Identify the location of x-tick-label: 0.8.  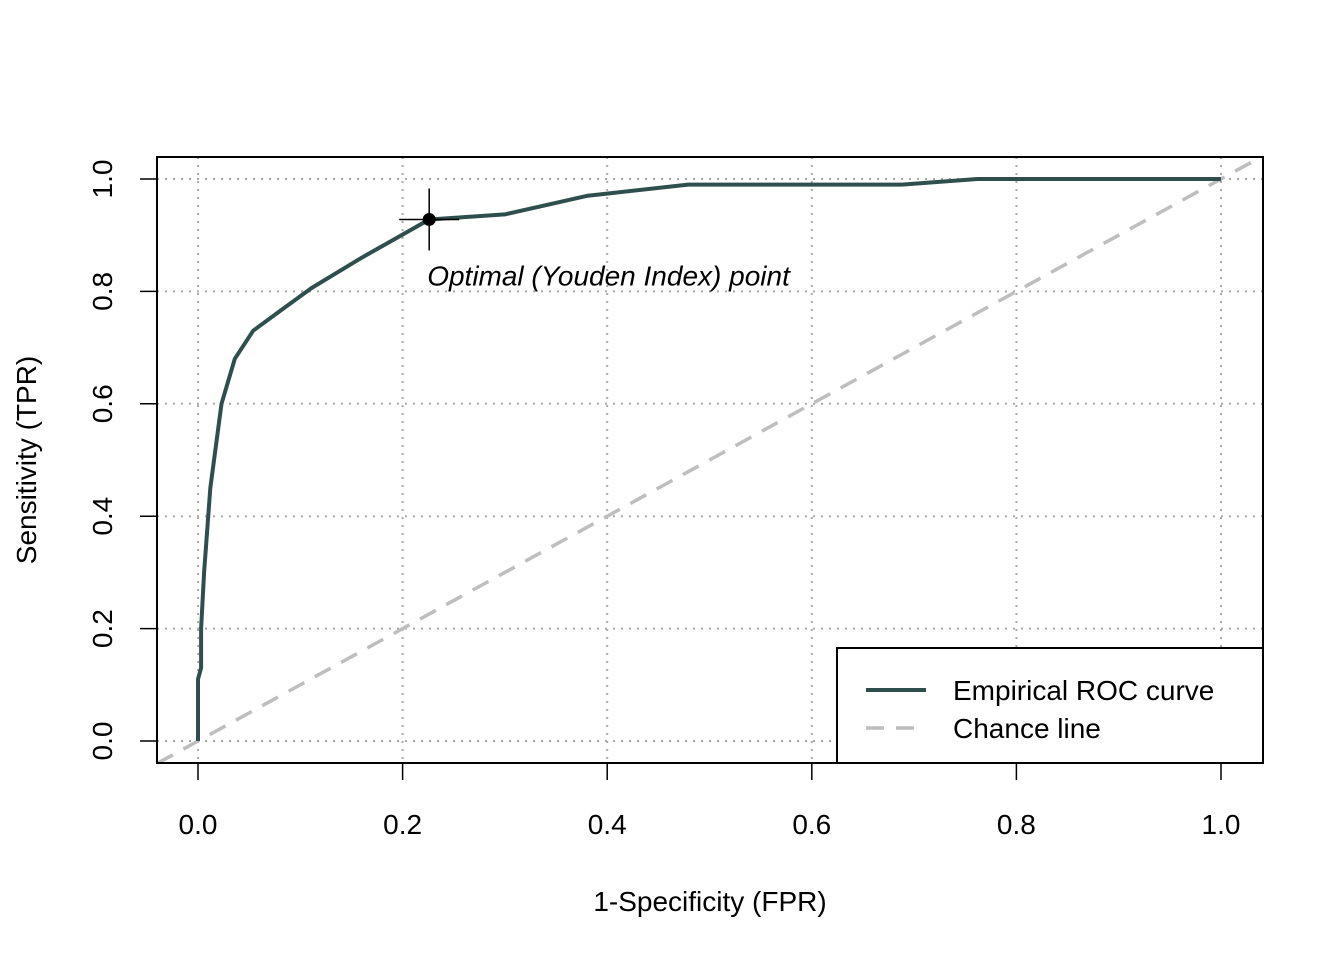
(1016, 824).